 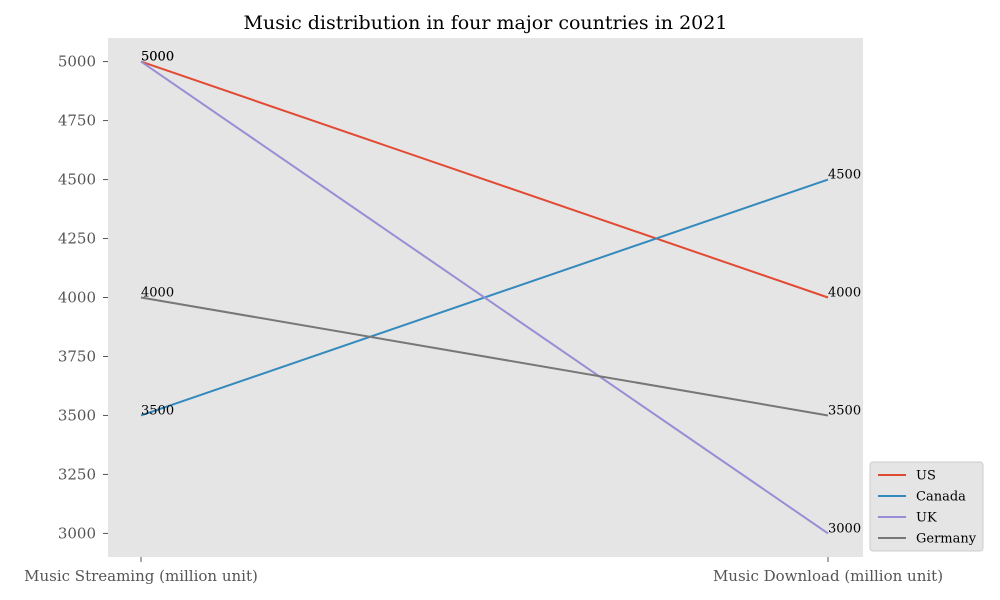 What do you see at coordinates (77, 415) in the screenshot?
I see `y-tick-label: 3500` at bounding box center [77, 415].